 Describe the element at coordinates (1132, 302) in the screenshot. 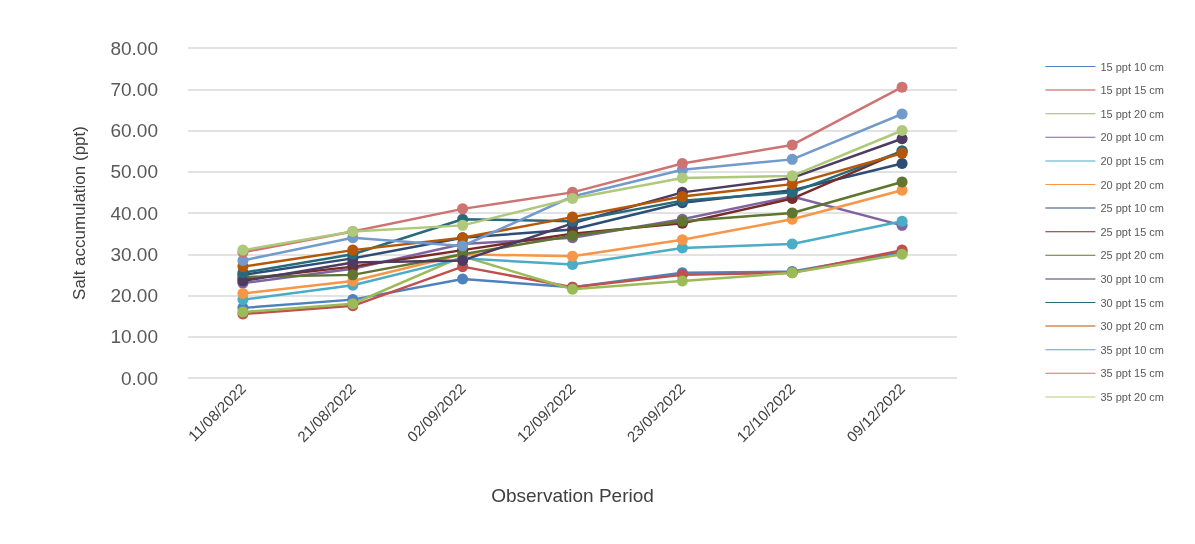

I see `legend-label: 30 ppt 15 cm` at that location.